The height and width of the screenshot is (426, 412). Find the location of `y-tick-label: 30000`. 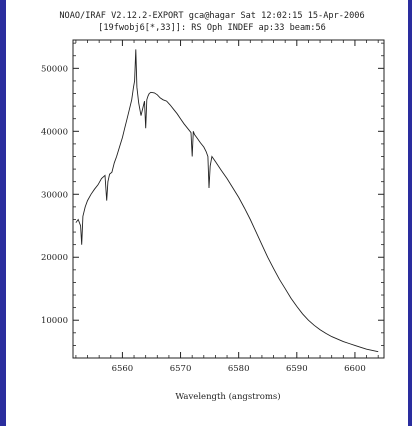

y-tick-label: 30000 is located at coordinates (54, 195).